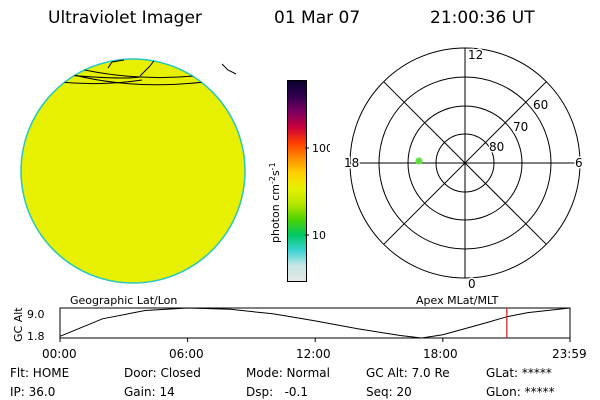 This screenshot has width=600, height=400. I want to click on gain-status: Gain: 14, so click(149, 392).